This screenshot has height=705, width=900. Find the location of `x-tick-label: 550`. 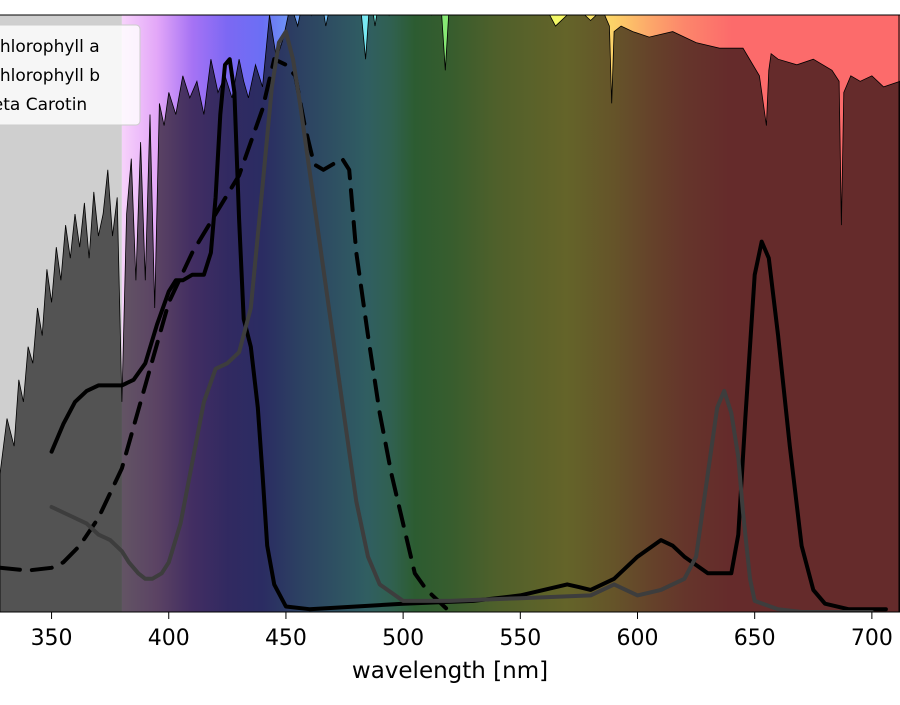

x-tick-label: 550 is located at coordinates (520, 638).